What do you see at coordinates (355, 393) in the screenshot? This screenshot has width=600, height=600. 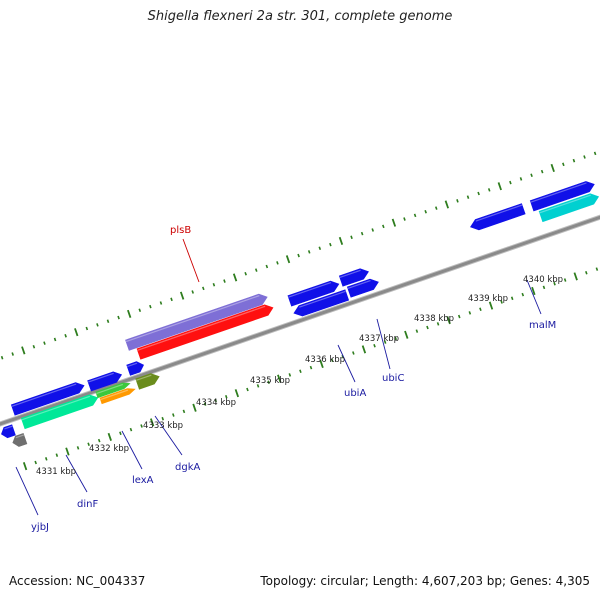 I see `gene-label-ubia: ubiA` at bounding box center [355, 393].